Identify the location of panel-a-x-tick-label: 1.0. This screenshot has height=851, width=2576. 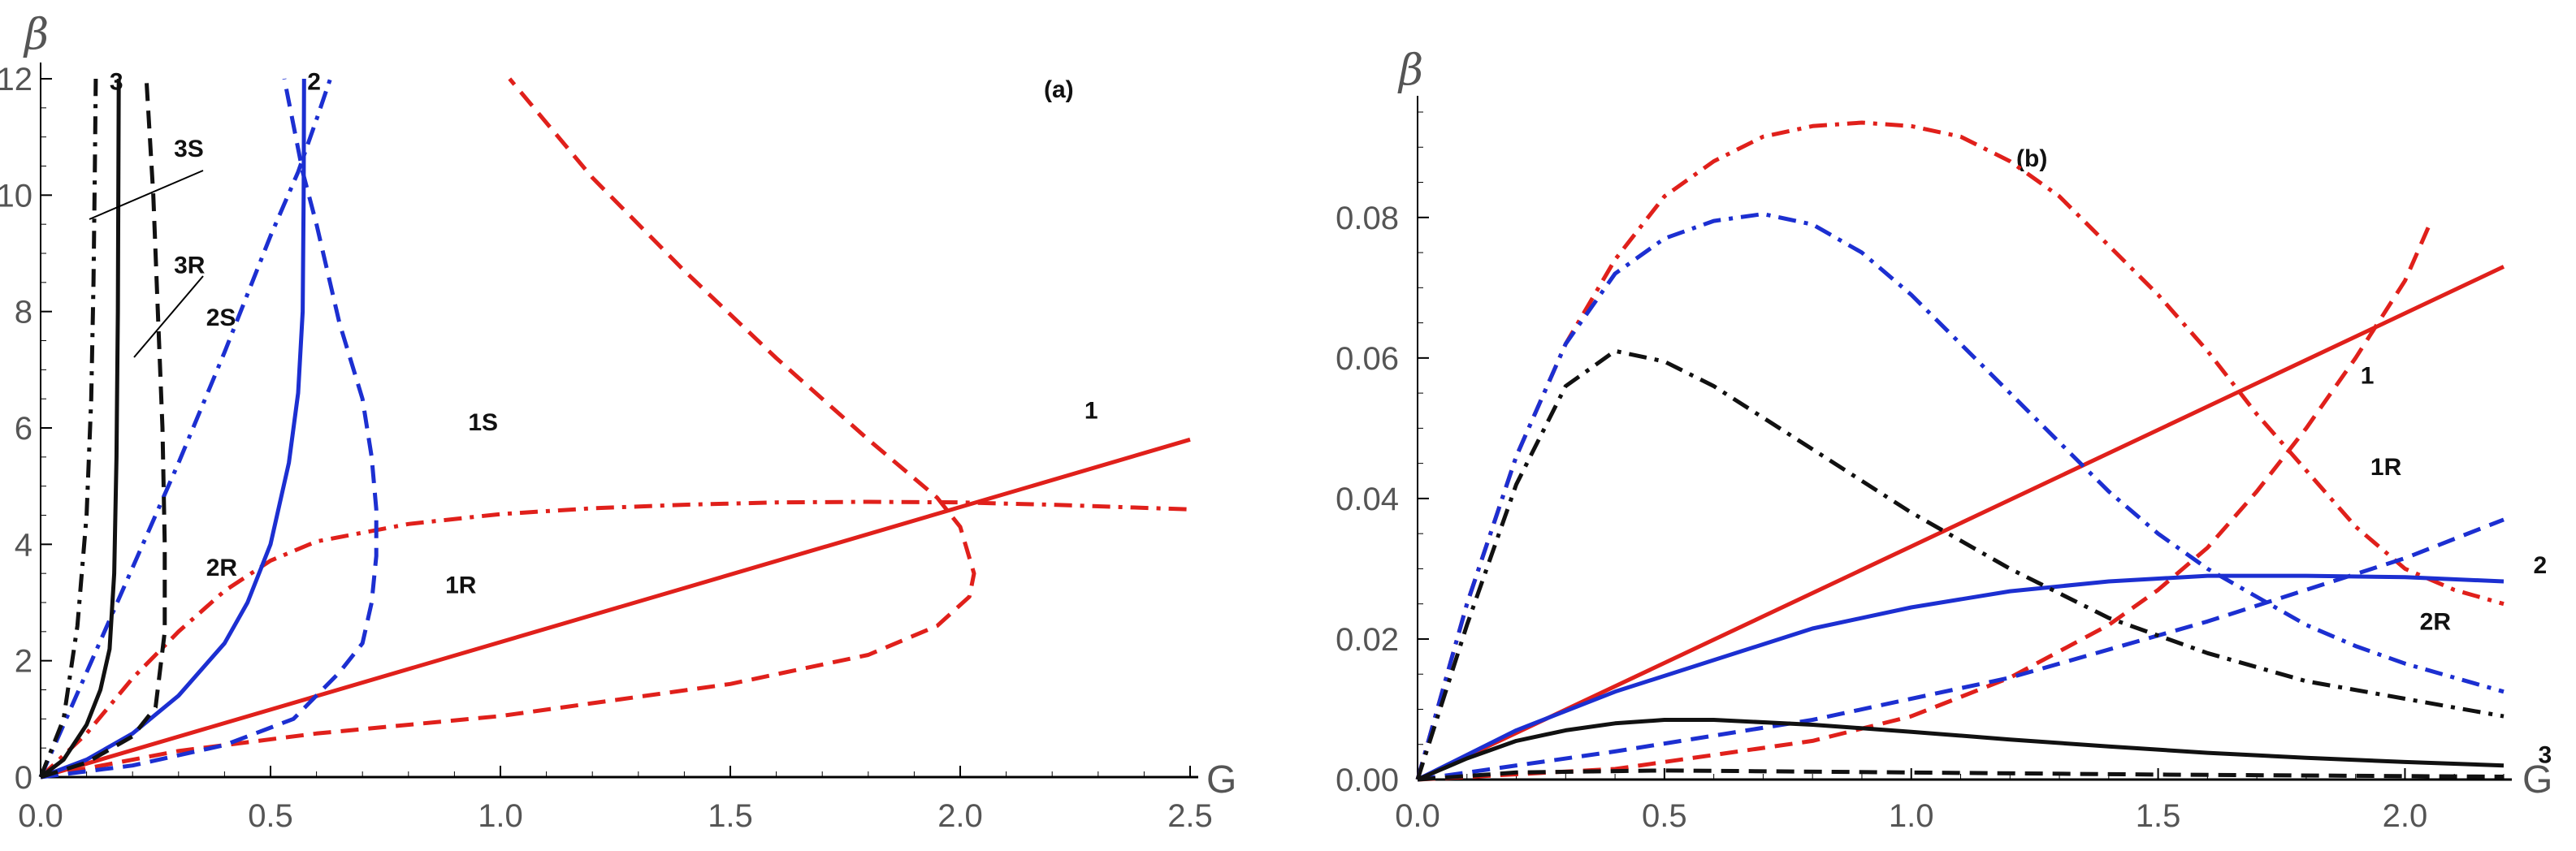
(500, 816).